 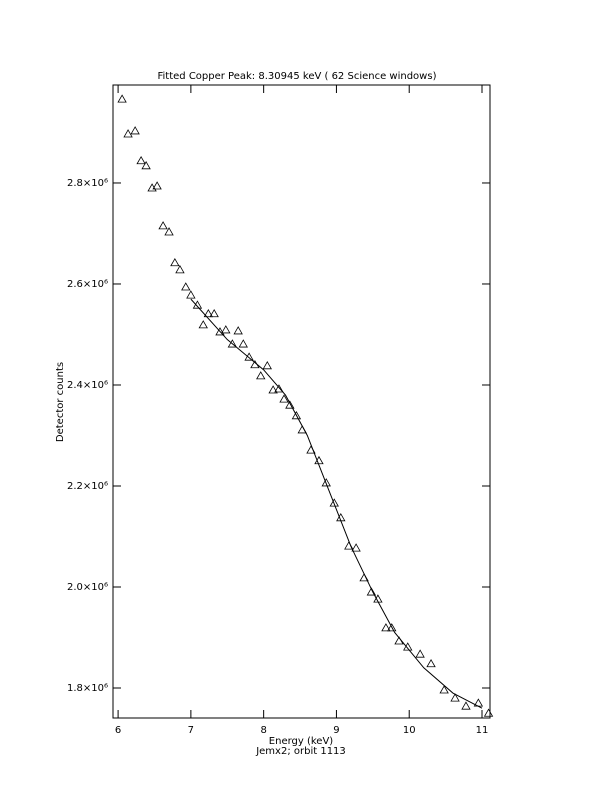 I want to click on x-tick-label: 7, so click(x=191, y=730).